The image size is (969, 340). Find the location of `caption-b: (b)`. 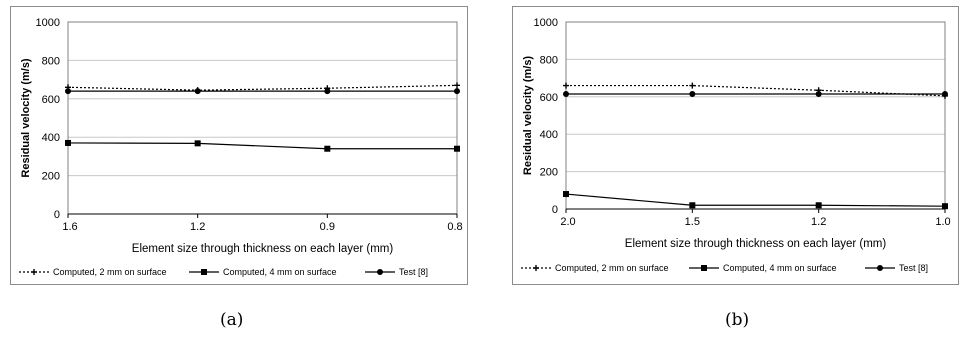

caption-b: (b) is located at coordinates (737, 320).